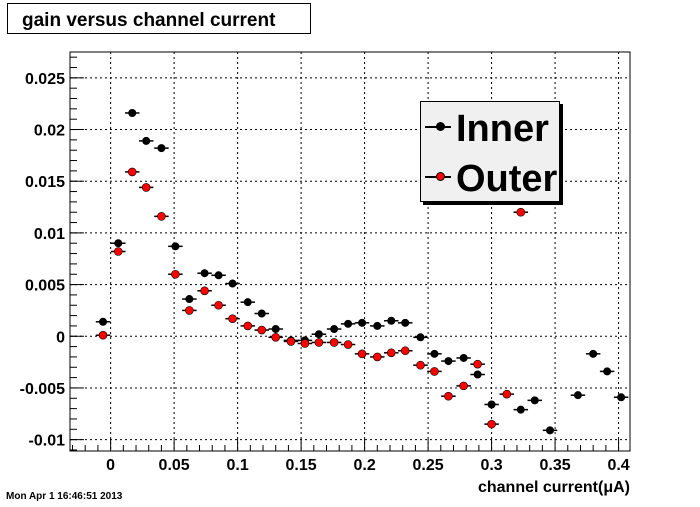  Describe the element at coordinates (49, 131) in the screenshot. I see `y-tick-label: 0.02` at that location.